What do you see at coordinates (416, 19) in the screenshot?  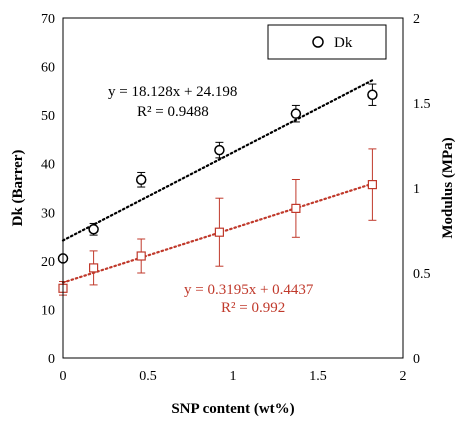 I see `y-right-tick-label: 2` at bounding box center [416, 19].